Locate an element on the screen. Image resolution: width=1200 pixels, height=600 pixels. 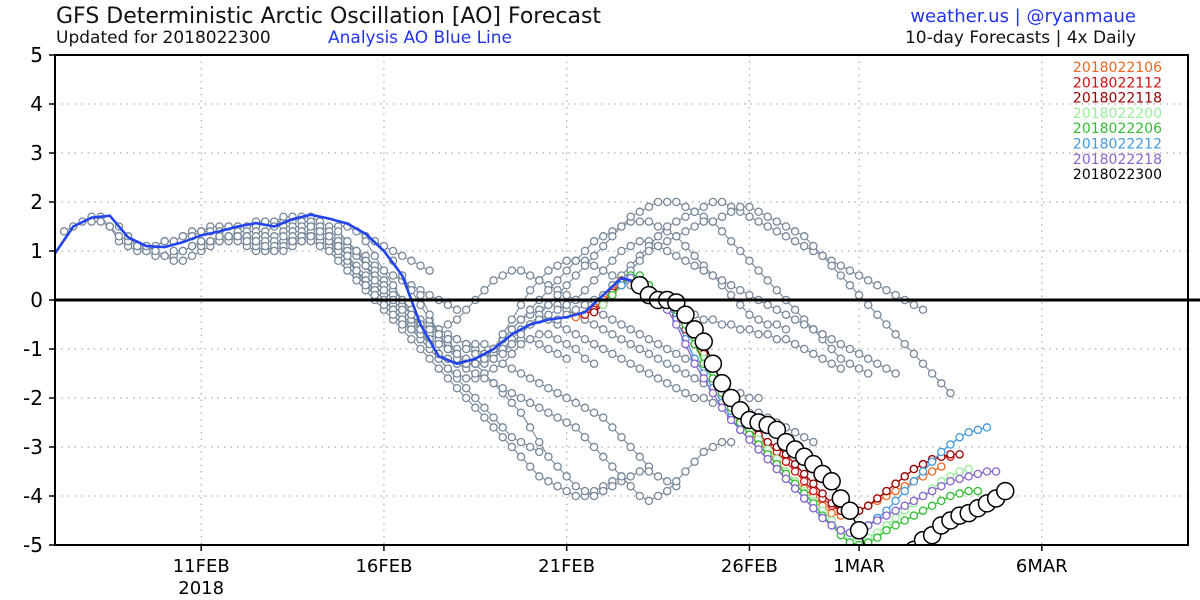
forecast-2018022206-point is located at coordinates (950, 496).